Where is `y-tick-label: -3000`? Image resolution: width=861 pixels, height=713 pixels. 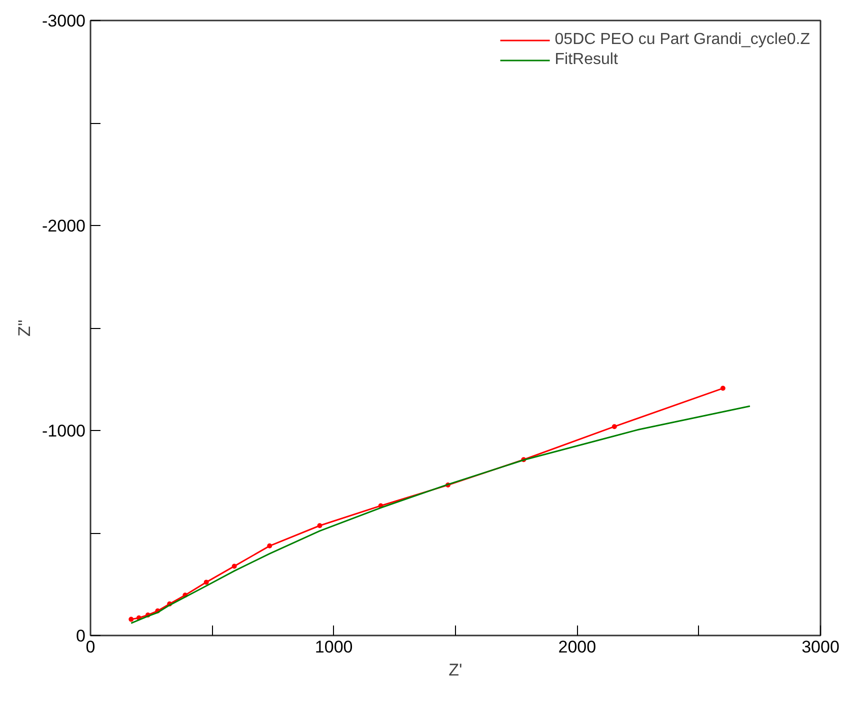
y-tick-label: -3000 is located at coordinates (64, 21).